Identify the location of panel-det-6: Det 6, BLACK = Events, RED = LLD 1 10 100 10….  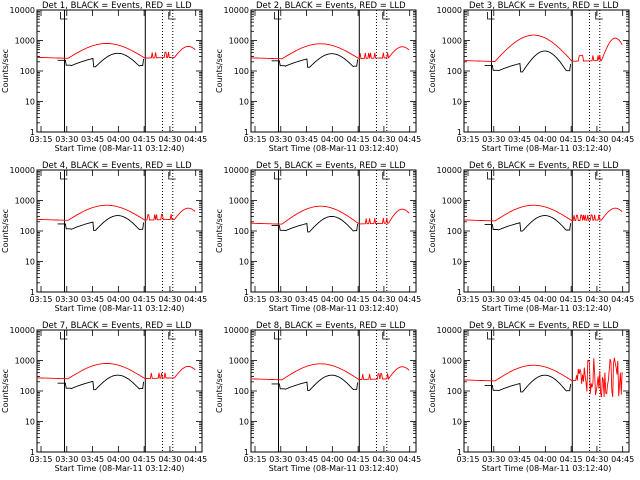
(531, 237).